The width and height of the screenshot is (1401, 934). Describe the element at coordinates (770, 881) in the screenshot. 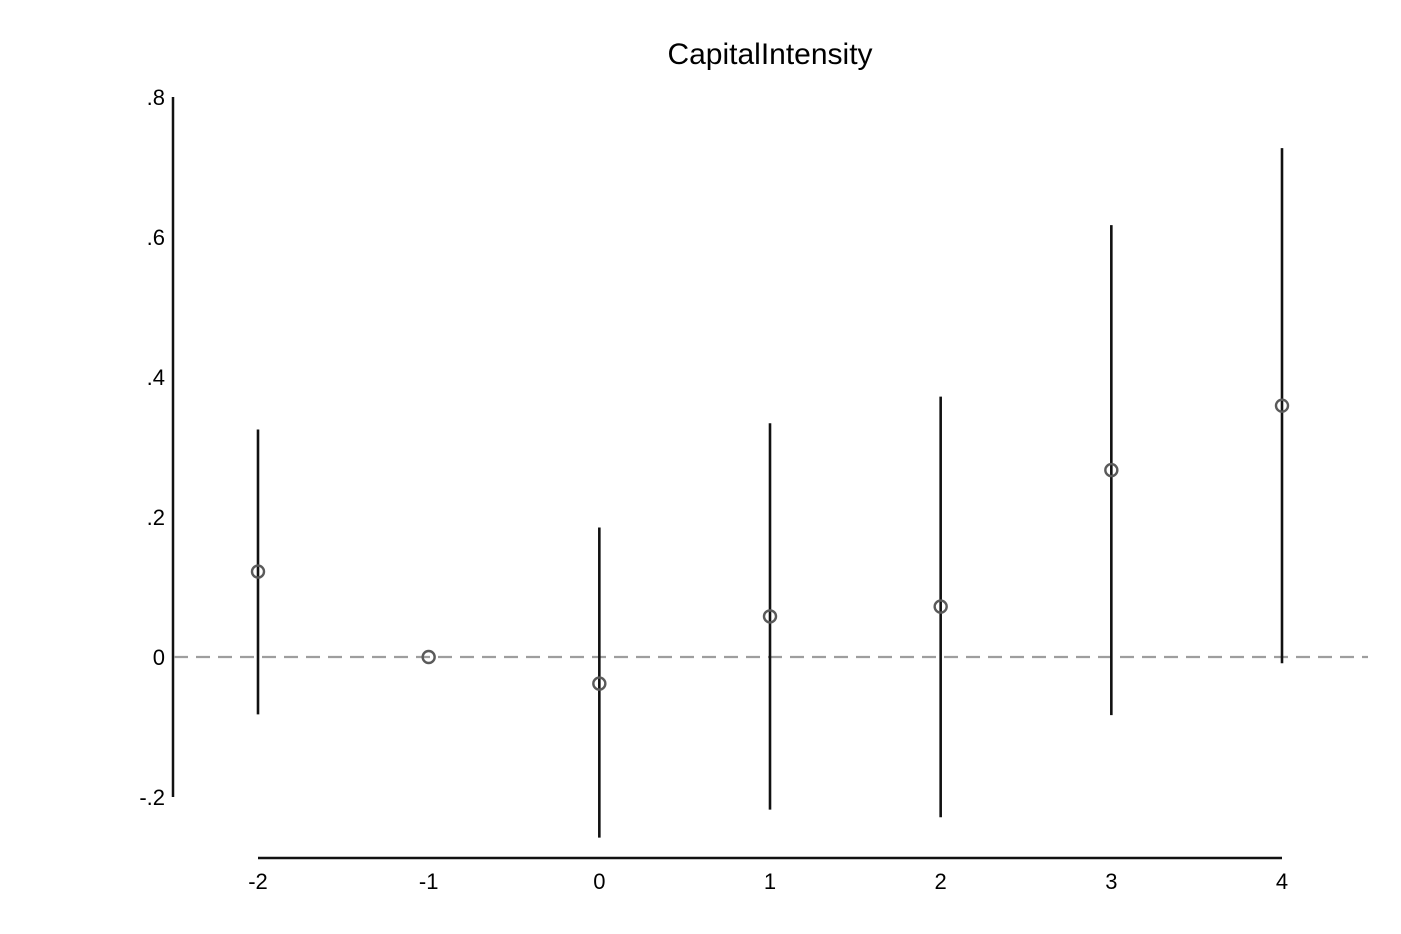

I see `x-tick-label: 1` at that location.